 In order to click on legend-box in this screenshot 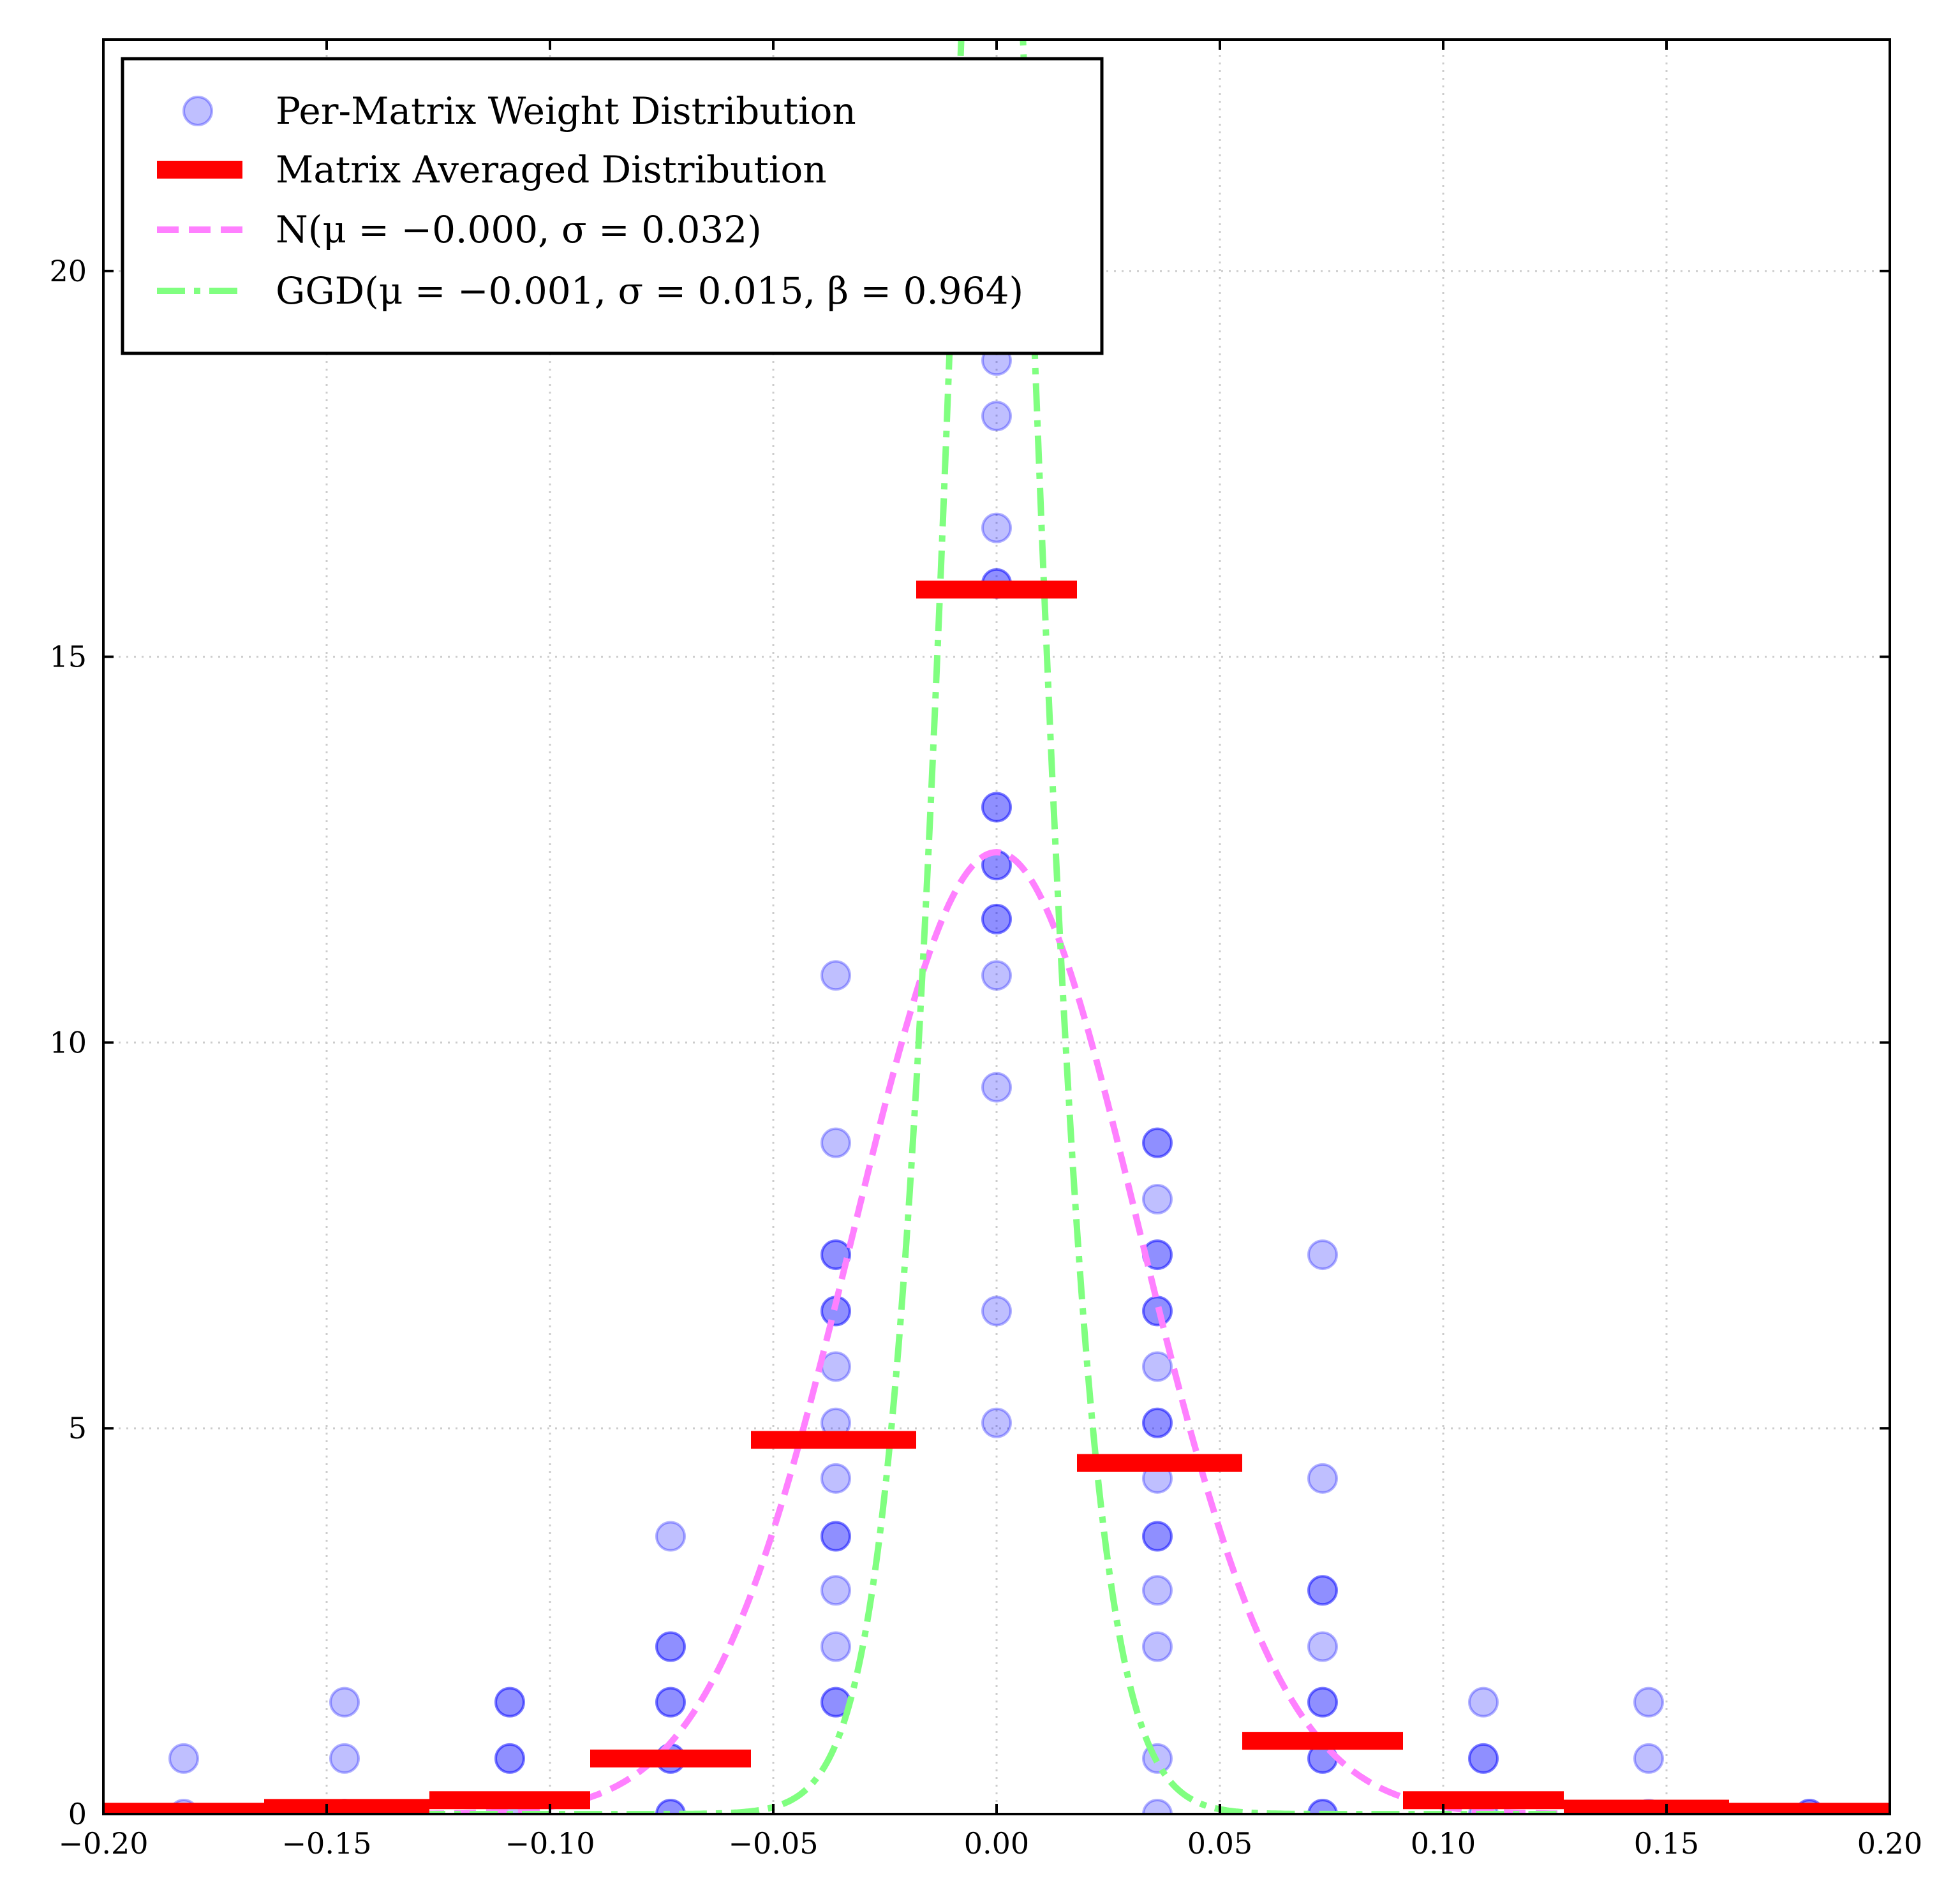, I will do `click(612, 206)`.